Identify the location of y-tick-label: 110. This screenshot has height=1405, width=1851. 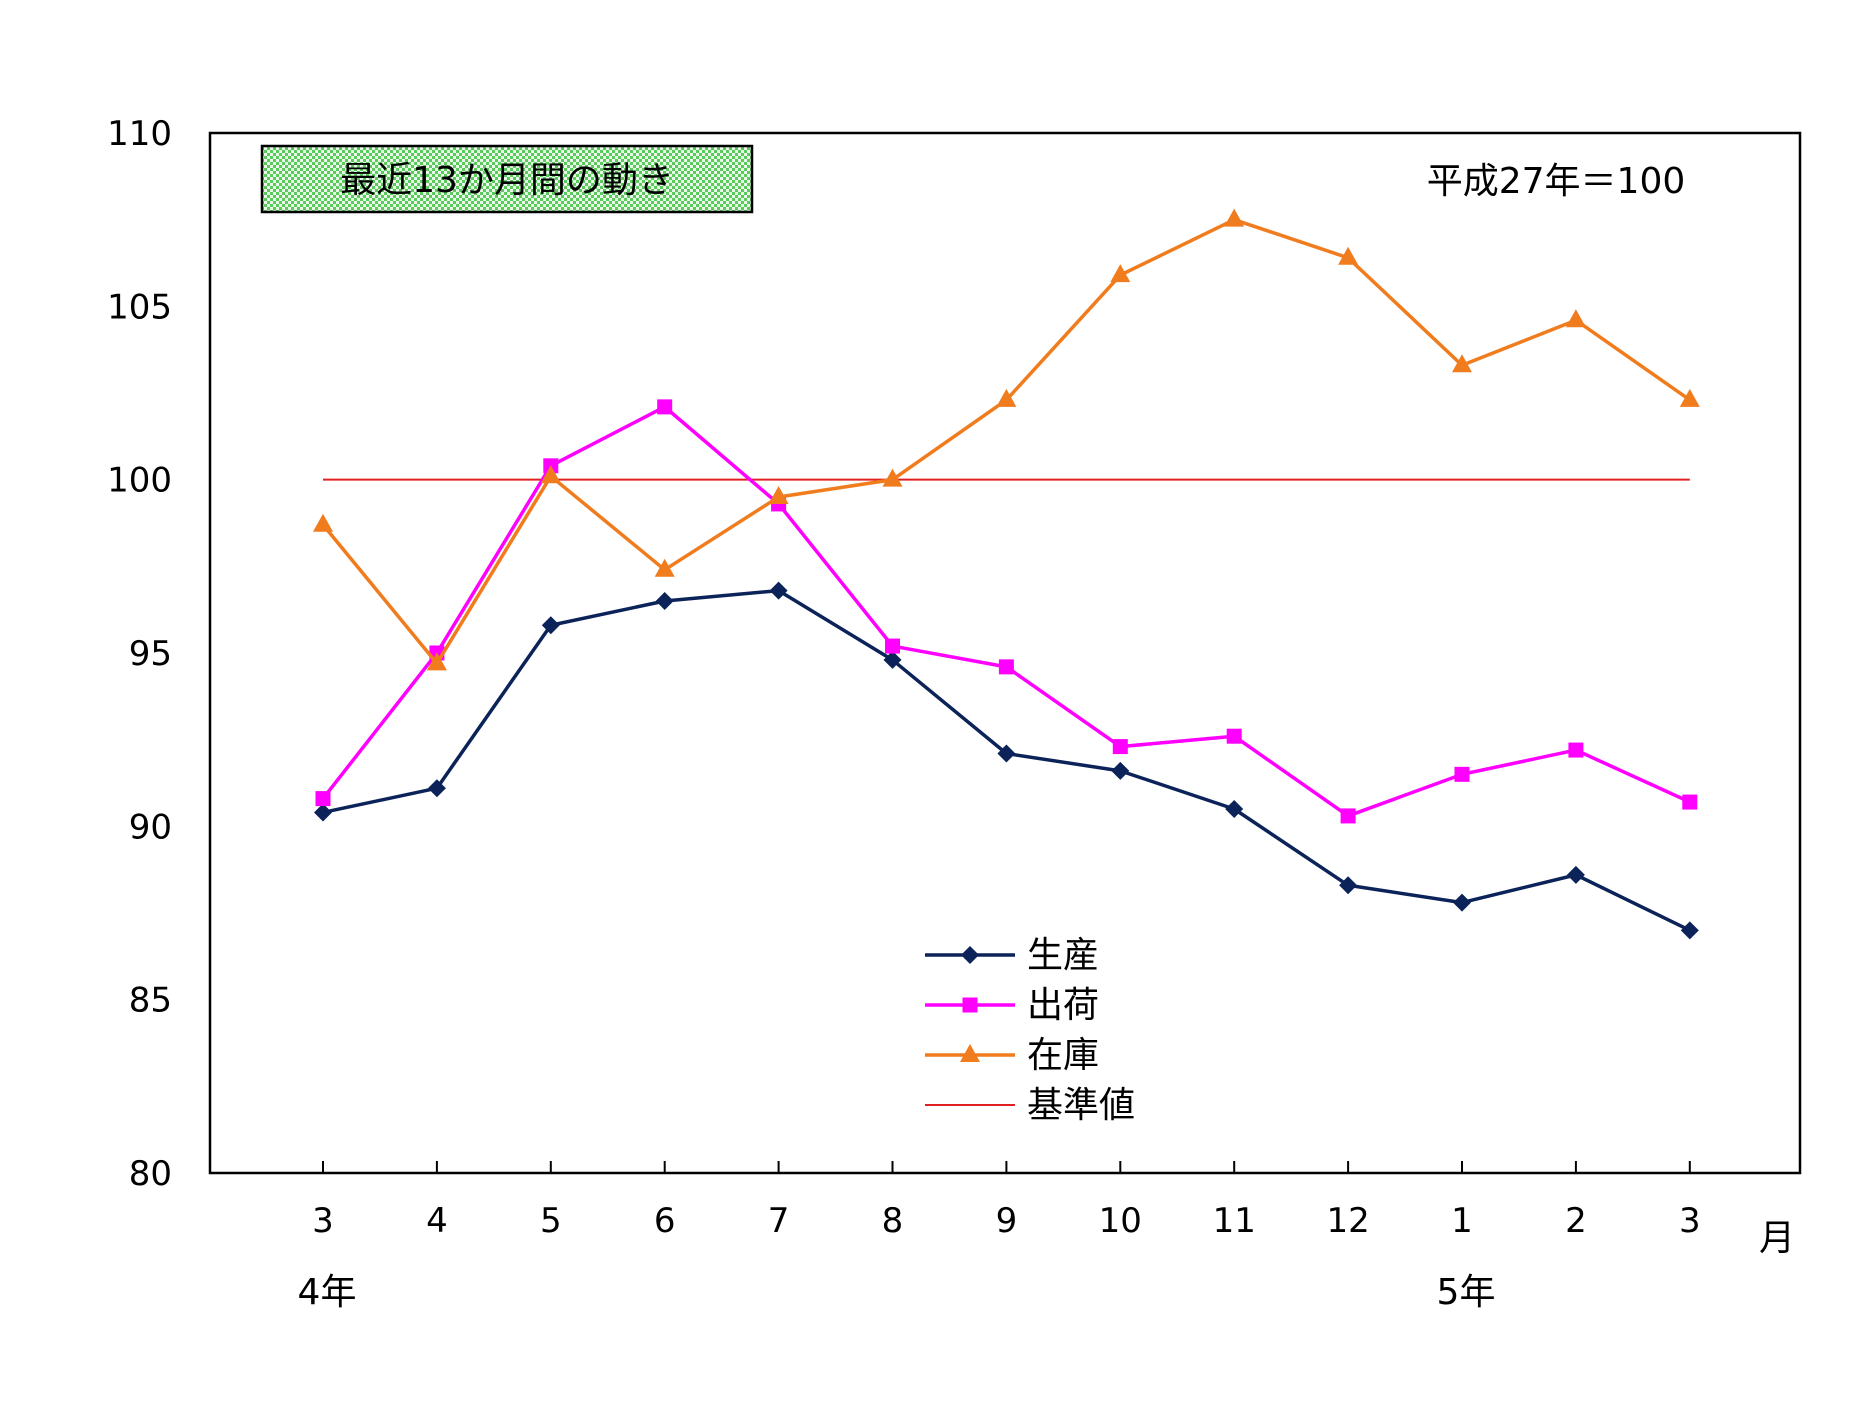
(139, 134).